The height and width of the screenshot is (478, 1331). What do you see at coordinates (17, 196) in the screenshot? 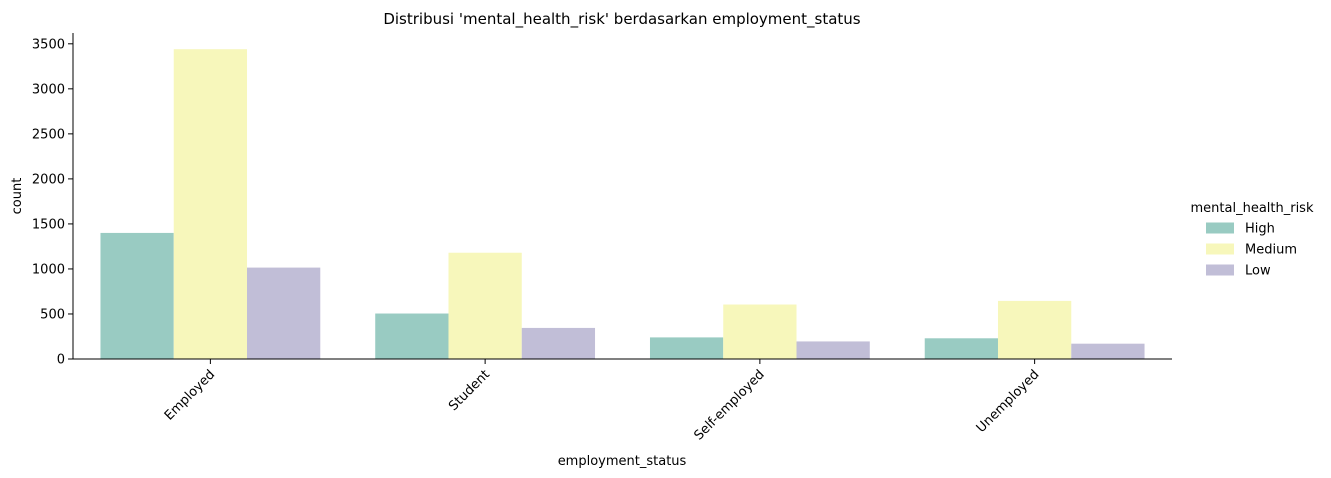
I see `y-axis-label: count` at bounding box center [17, 196].